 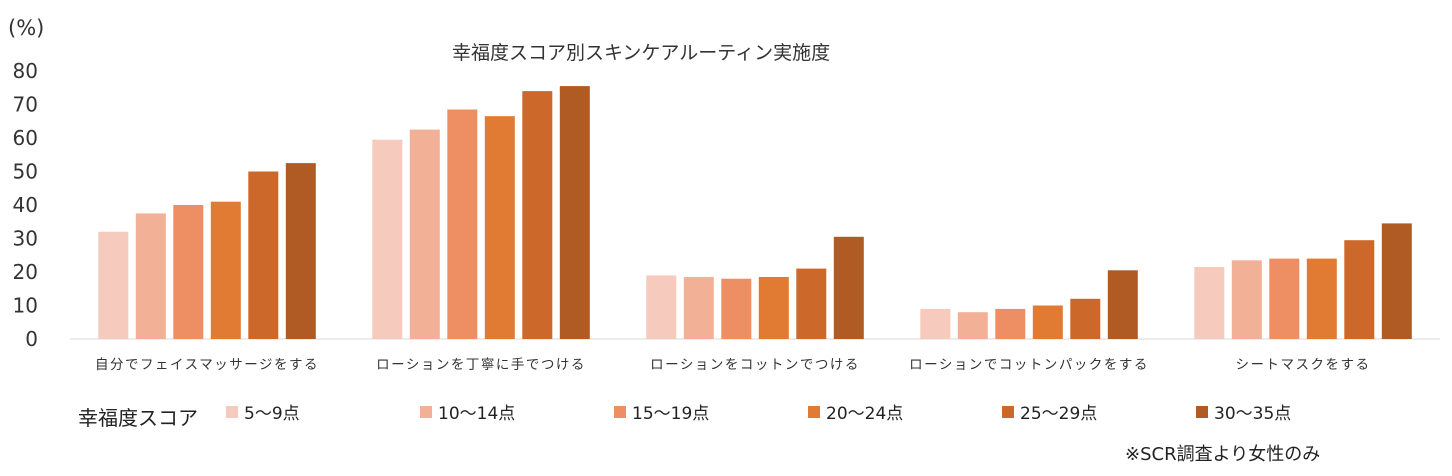 What do you see at coordinates (272, 414) in the screenshot?
I see `legend-entry-label: 5〜9点` at bounding box center [272, 414].